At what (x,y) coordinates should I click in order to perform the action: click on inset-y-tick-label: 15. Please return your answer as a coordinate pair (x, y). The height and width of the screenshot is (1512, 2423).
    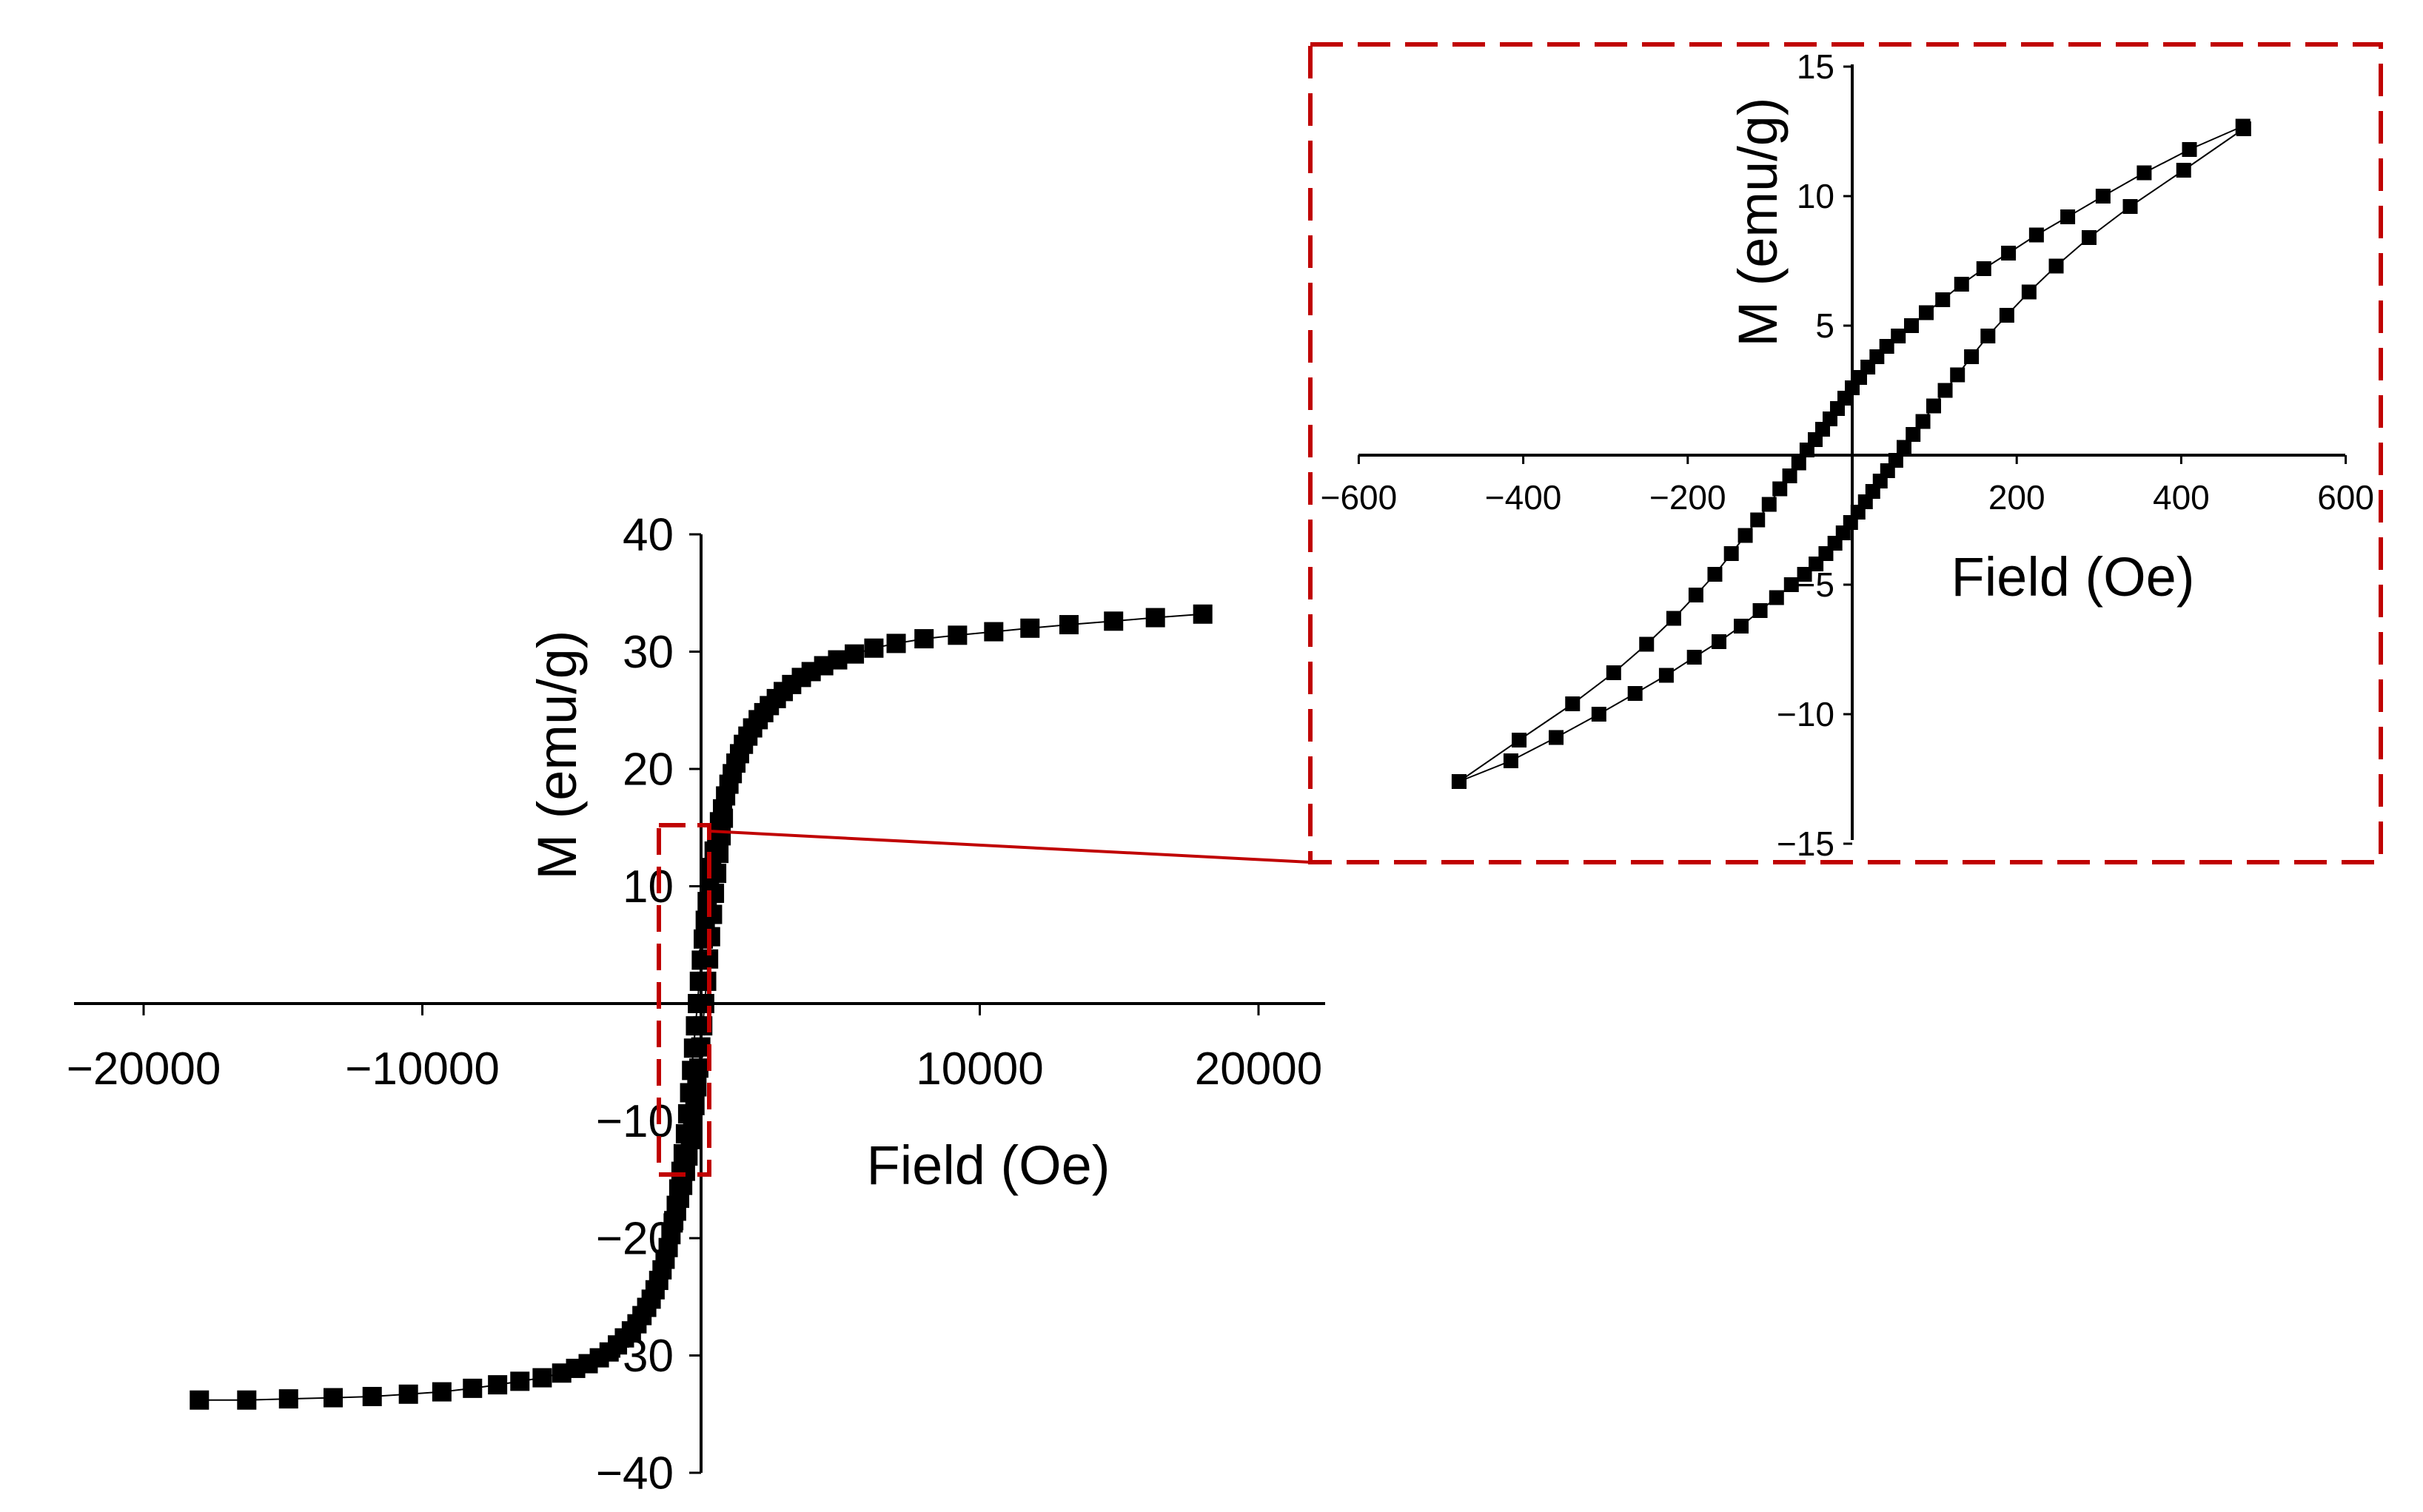
    Looking at the image, I should click on (1816, 66).